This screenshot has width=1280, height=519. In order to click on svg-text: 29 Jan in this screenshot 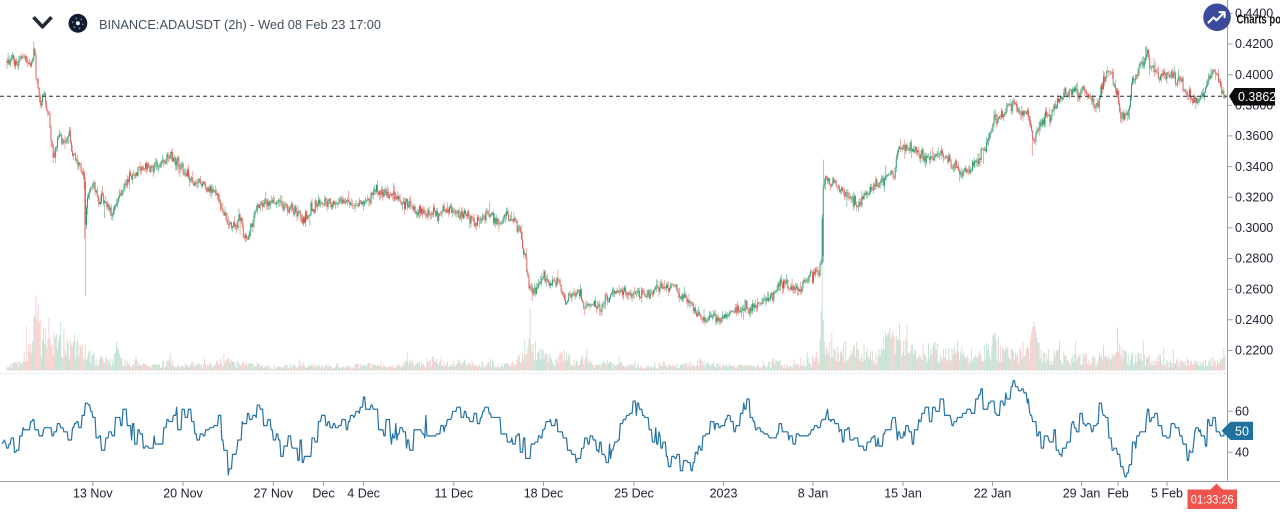, I will do `click(1082, 494)`.